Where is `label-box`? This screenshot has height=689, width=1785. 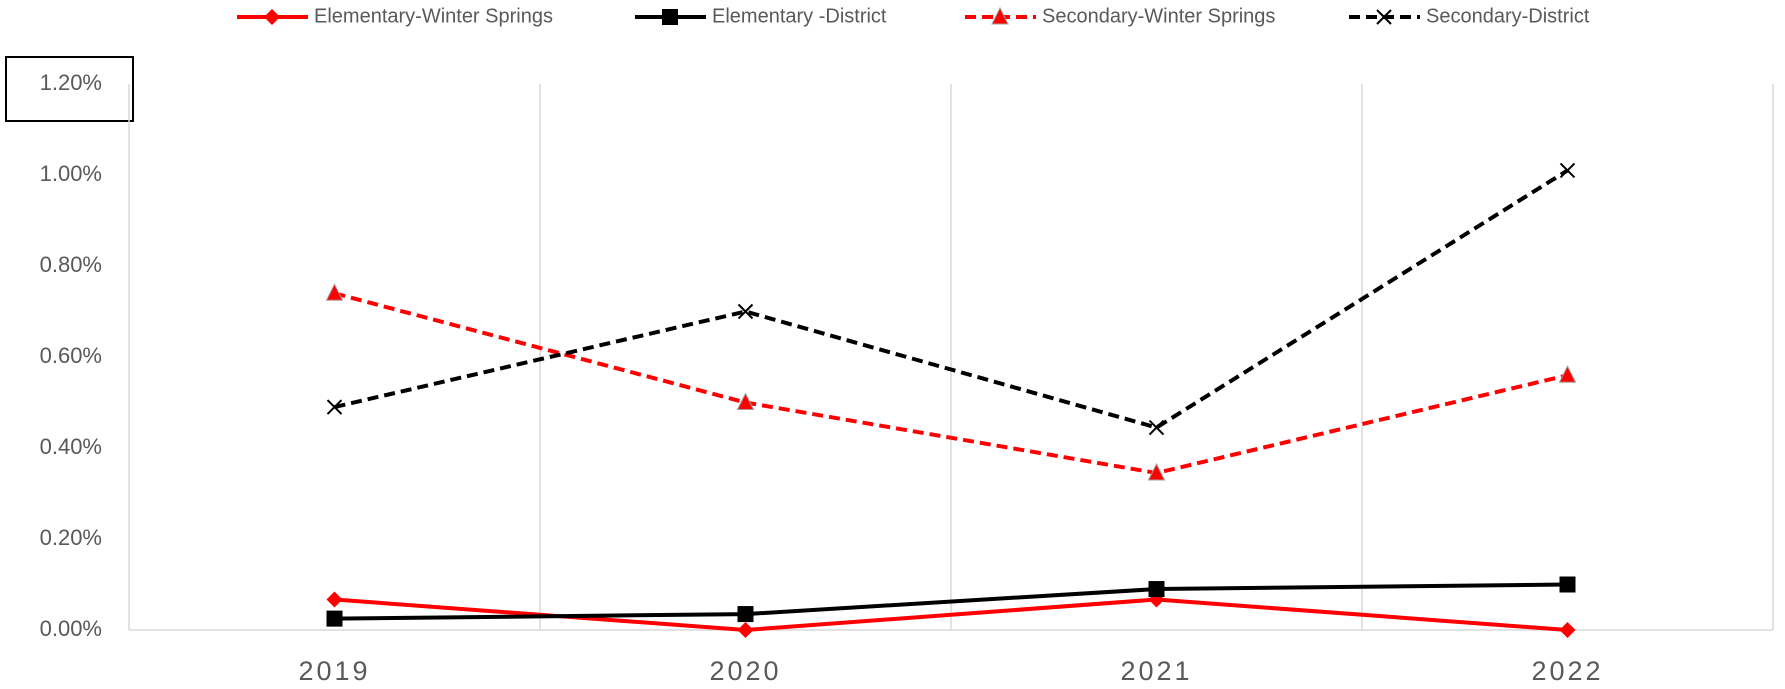
label-box is located at coordinates (69, 89).